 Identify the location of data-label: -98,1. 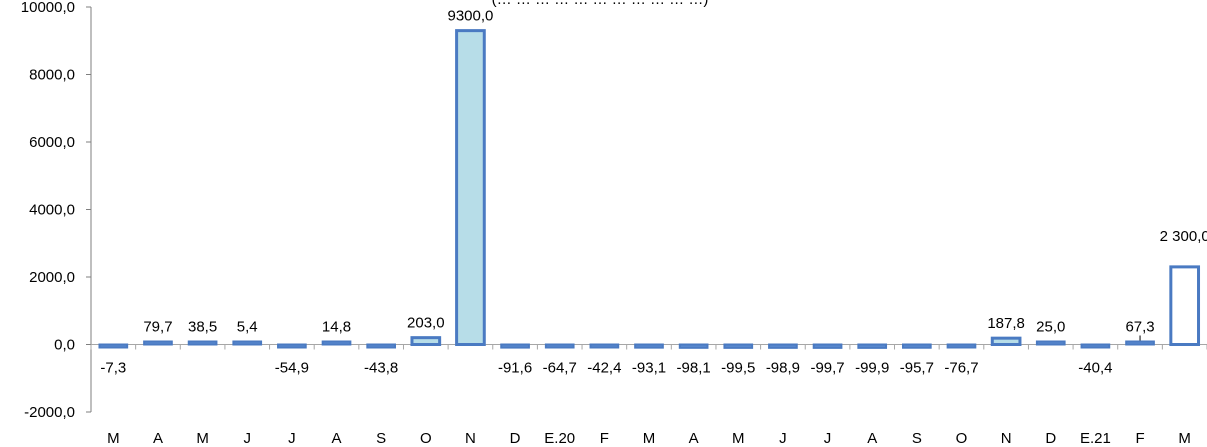
(694, 368).